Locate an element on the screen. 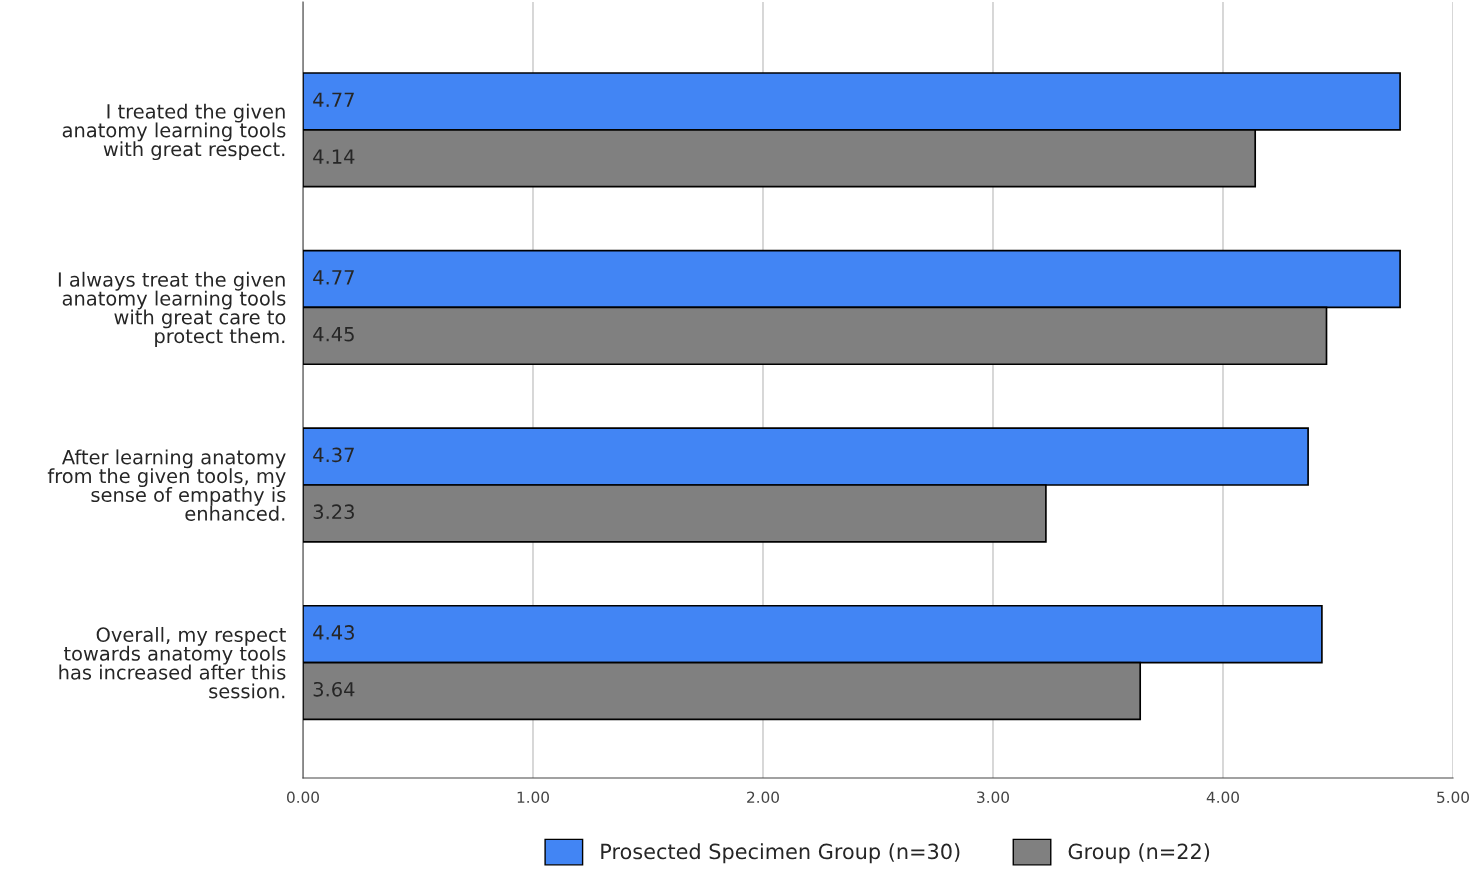  x-tick-label: 3.00 is located at coordinates (993, 797).